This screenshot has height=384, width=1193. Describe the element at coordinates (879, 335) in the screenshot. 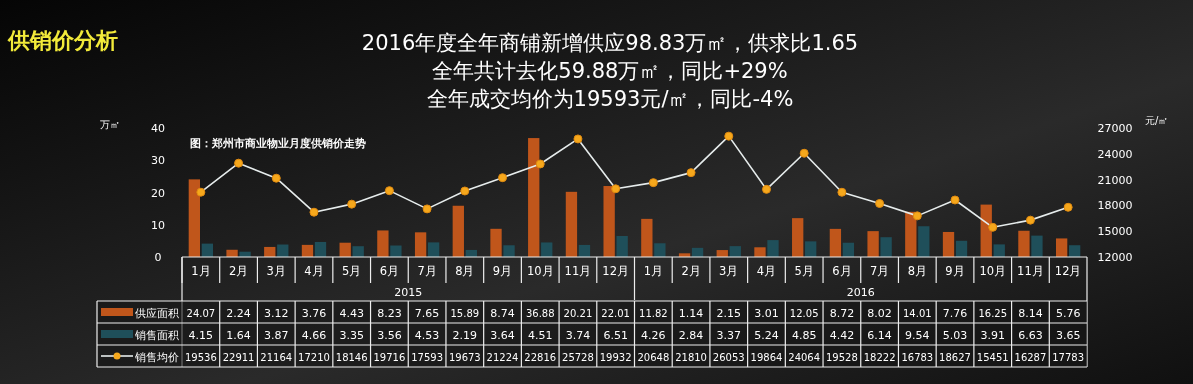

I see `data-label: 6.14` at that location.